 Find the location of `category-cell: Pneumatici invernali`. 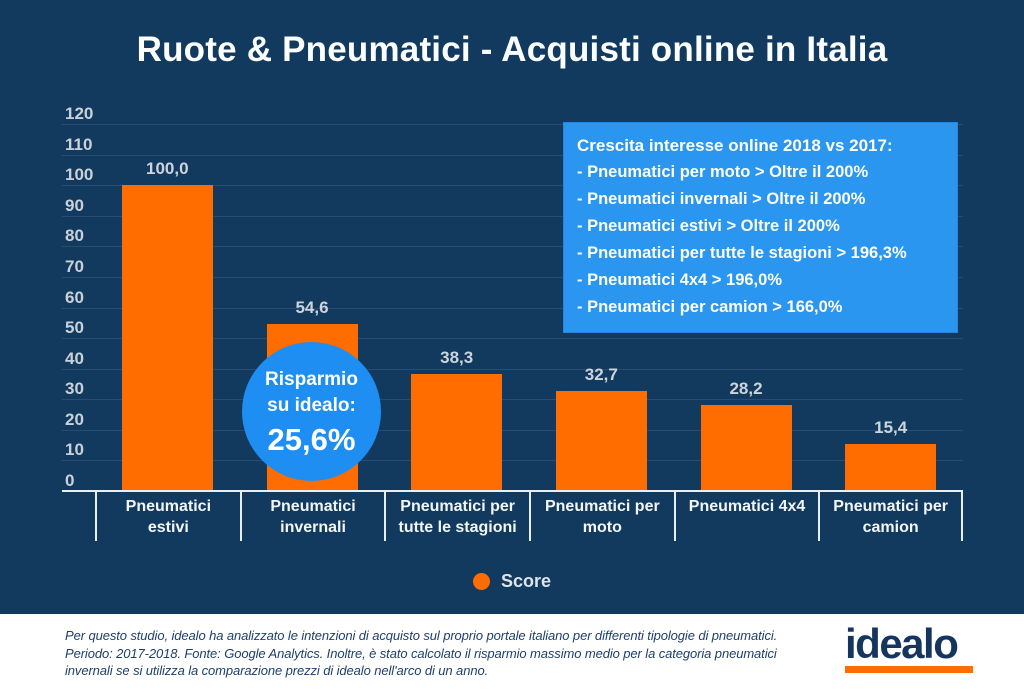

category-cell: Pneumatici invernali is located at coordinates (312, 516).